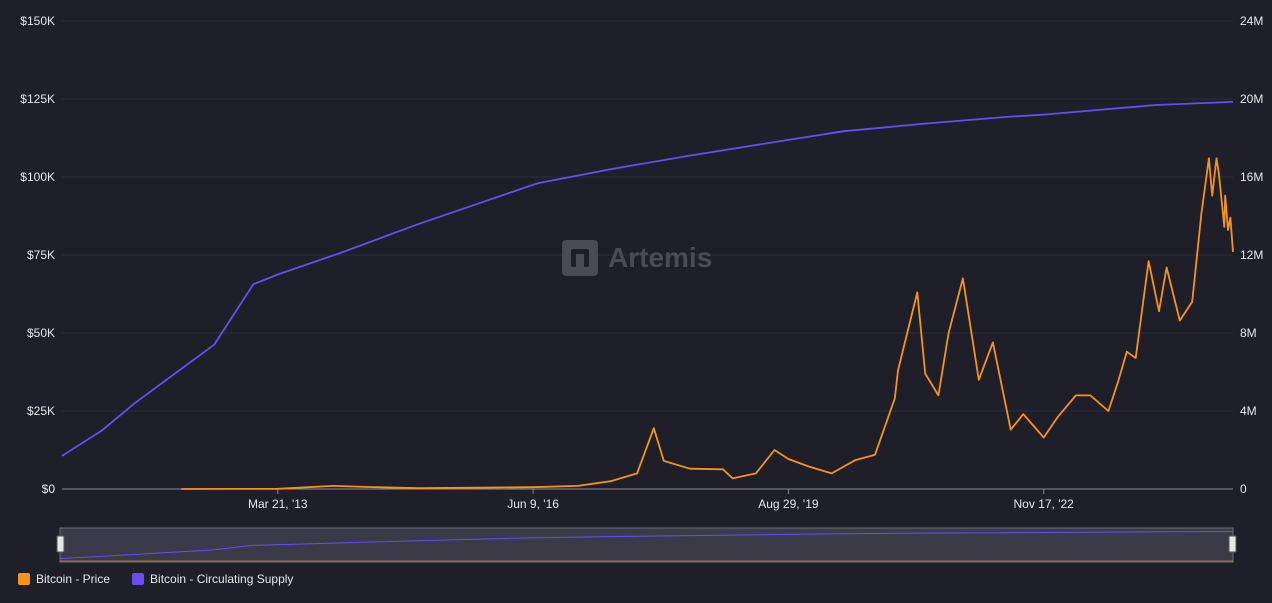 The height and width of the screenshot is (603, 1272). I want to click on navigator-track, so click(646, 545).